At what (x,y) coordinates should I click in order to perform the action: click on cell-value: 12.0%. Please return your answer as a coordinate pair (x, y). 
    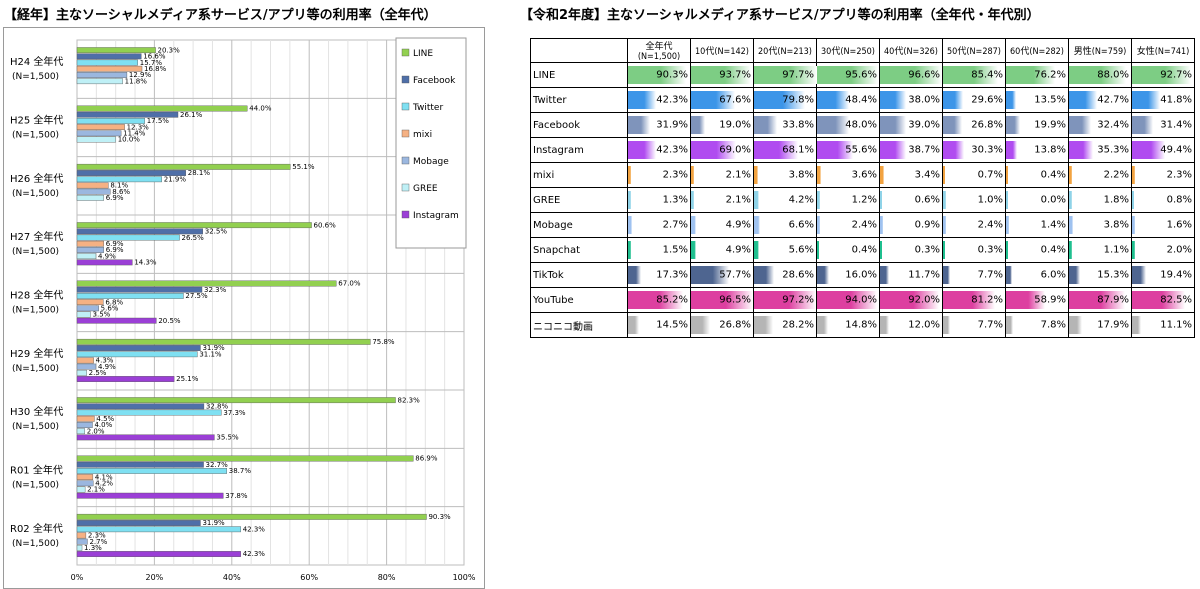
    Looking at the image, I should click on (924, 325).